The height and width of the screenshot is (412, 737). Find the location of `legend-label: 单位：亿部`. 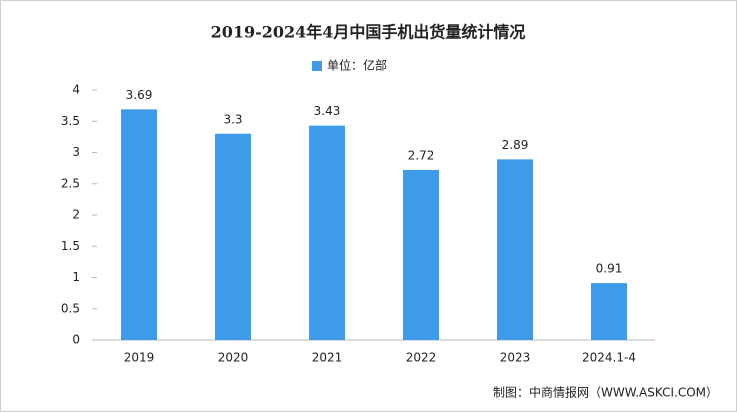

legend-label: 单位：亿部 is located at coordinates (357, 65).